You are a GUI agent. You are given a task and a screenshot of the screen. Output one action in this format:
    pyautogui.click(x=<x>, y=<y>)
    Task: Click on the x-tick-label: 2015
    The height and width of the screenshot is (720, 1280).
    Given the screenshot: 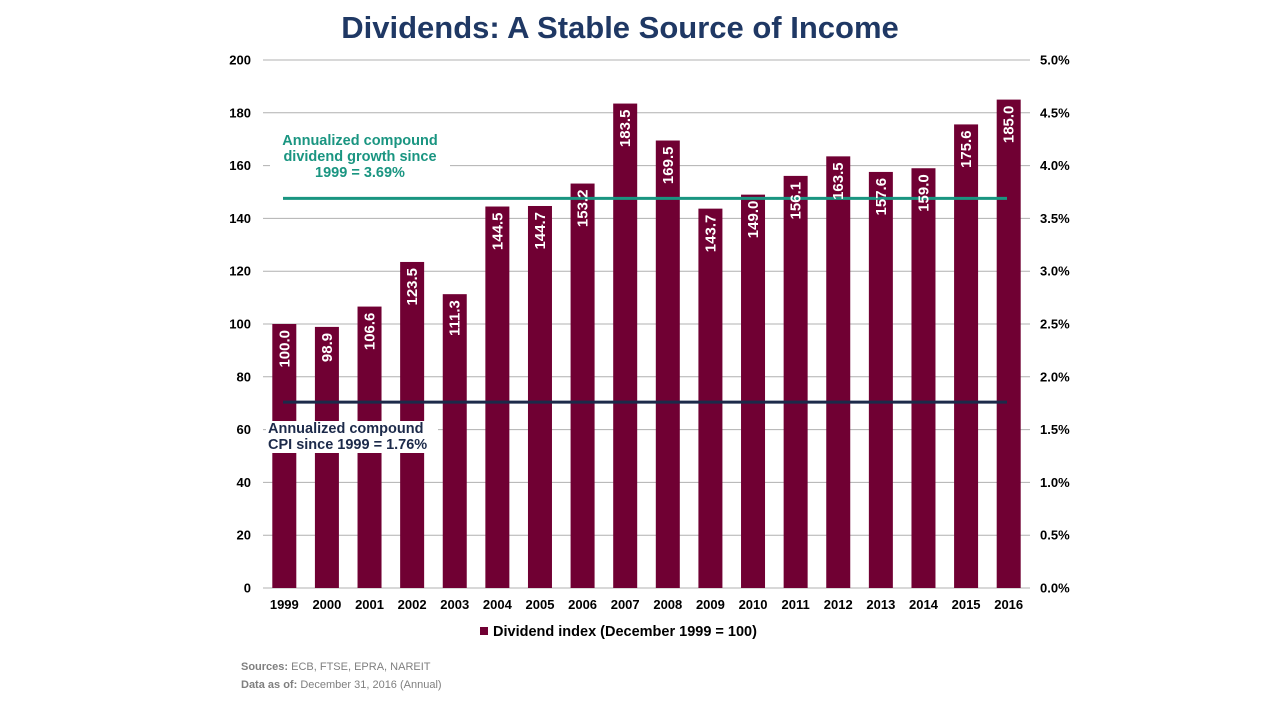 What is the action you would take?
    pyautogui.click(x=966, y=604)
    